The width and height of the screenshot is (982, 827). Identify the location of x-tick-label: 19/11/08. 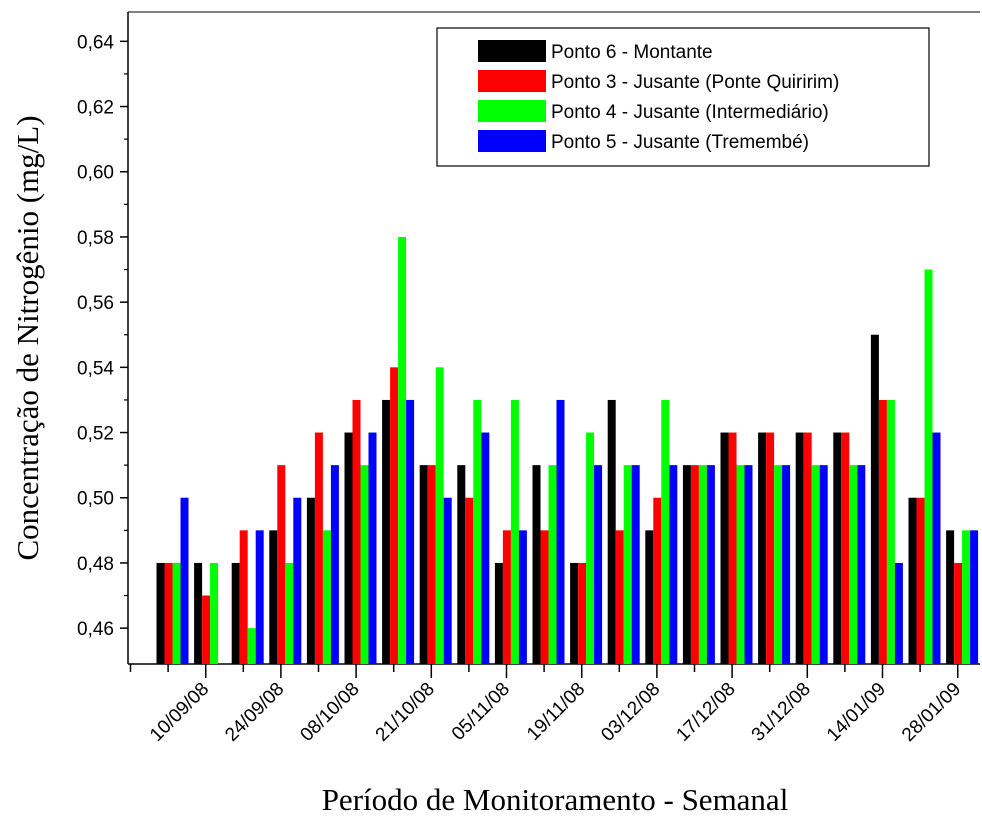
(556, 712).